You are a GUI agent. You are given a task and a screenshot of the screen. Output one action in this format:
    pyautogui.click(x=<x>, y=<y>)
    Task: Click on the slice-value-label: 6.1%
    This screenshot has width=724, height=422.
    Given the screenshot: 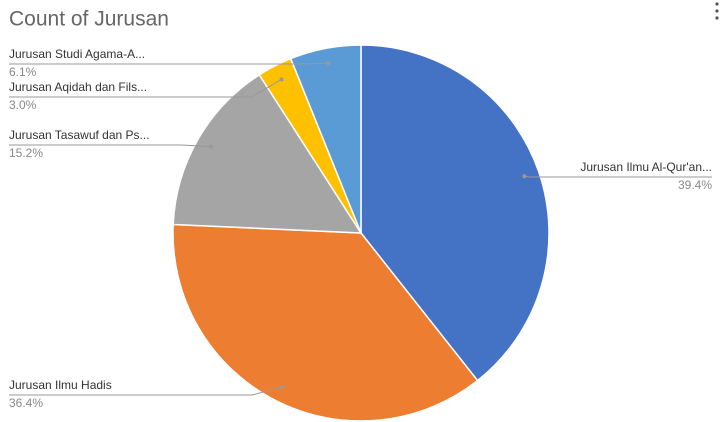 What is the action you would take?
    pyautogui.click(x=23, y=72)
    